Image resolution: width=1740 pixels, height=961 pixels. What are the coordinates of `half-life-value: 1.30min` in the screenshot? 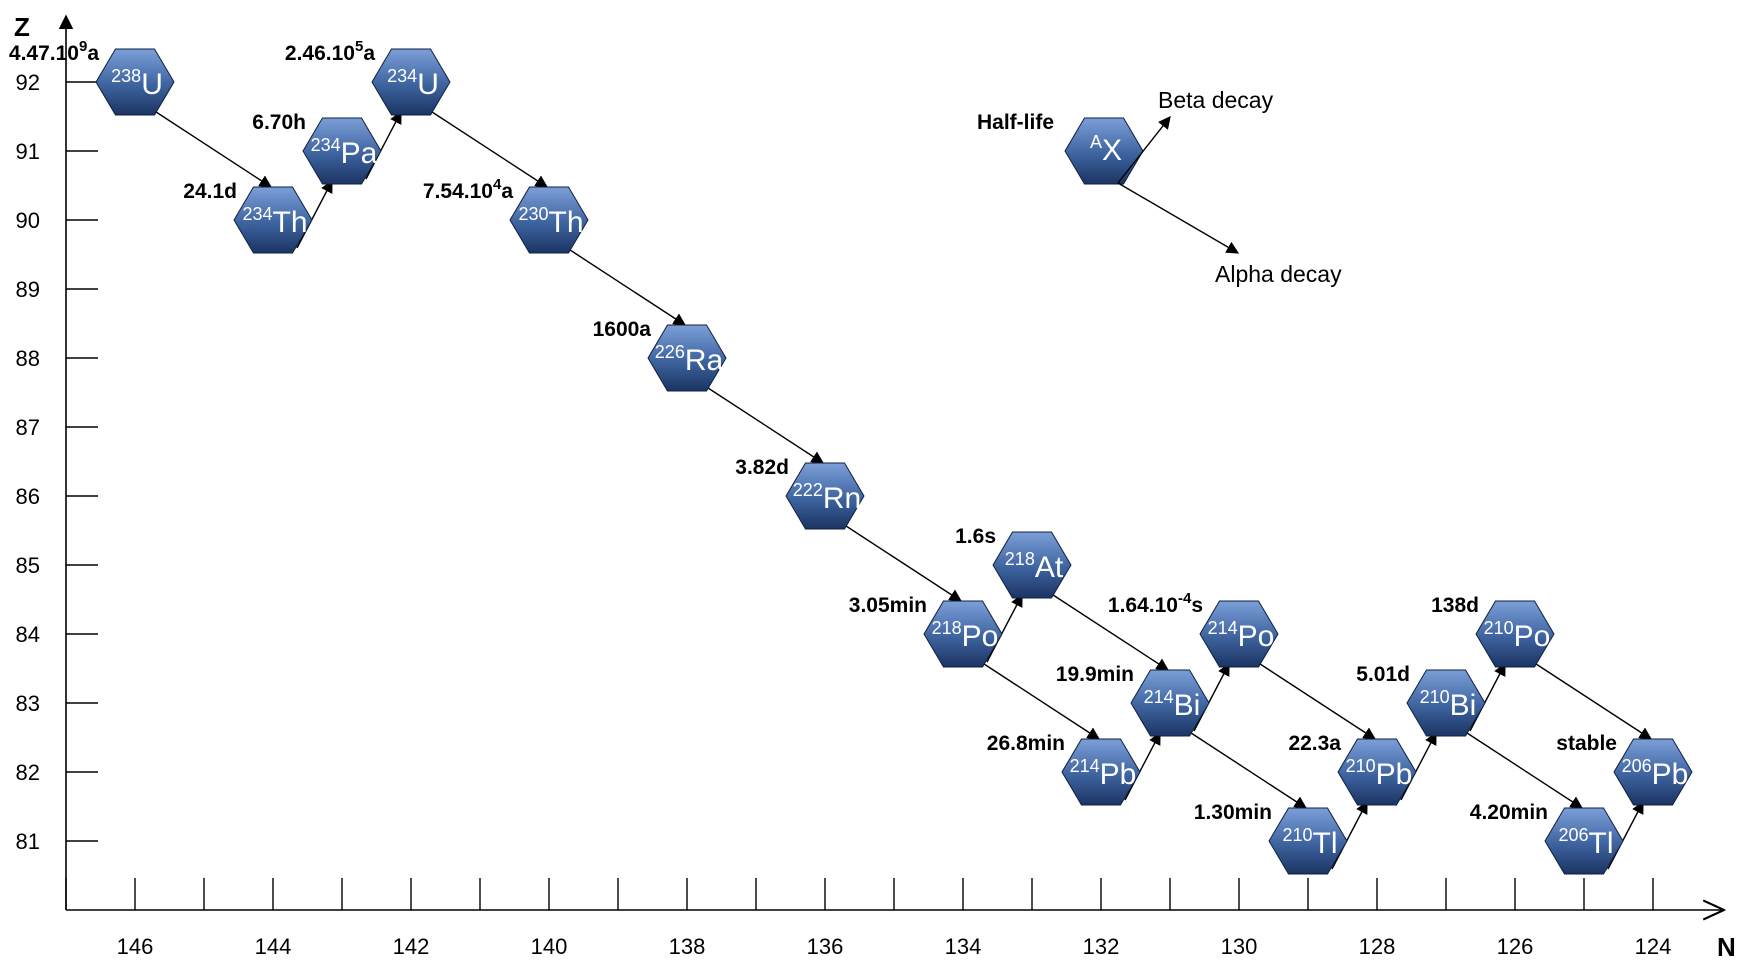 It's located at (1233, 812).